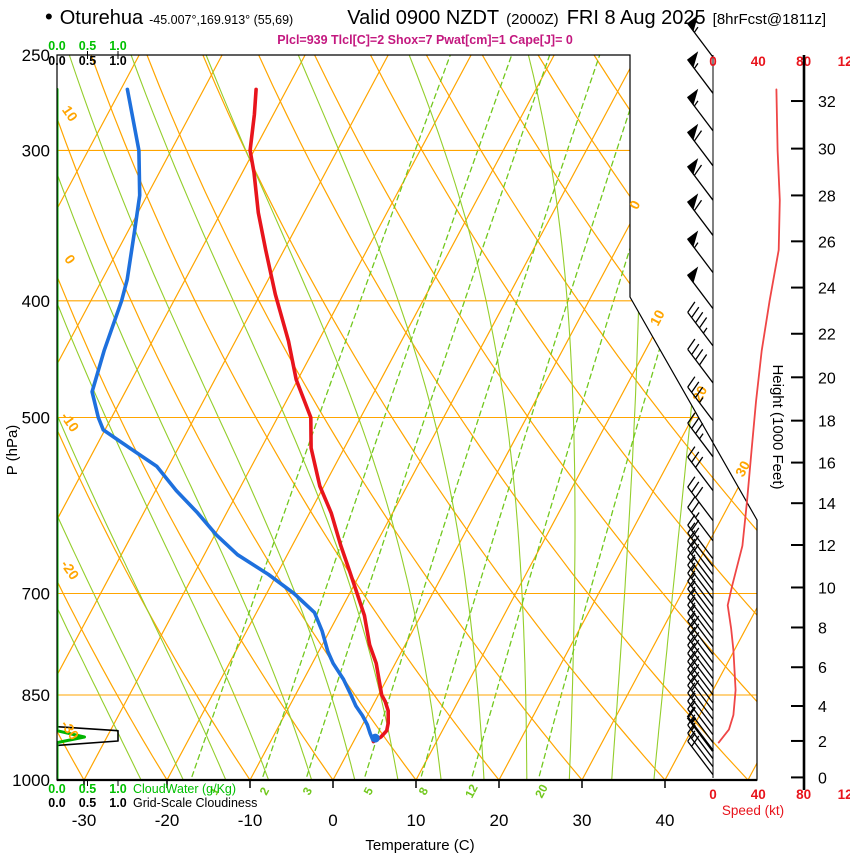 Image resolution: width=850 pixels, height=860 pixels. What do you see at coordinates (827, 242) in the screenshot?
I see `svg-text: 26` at bounding box center [827, 242].